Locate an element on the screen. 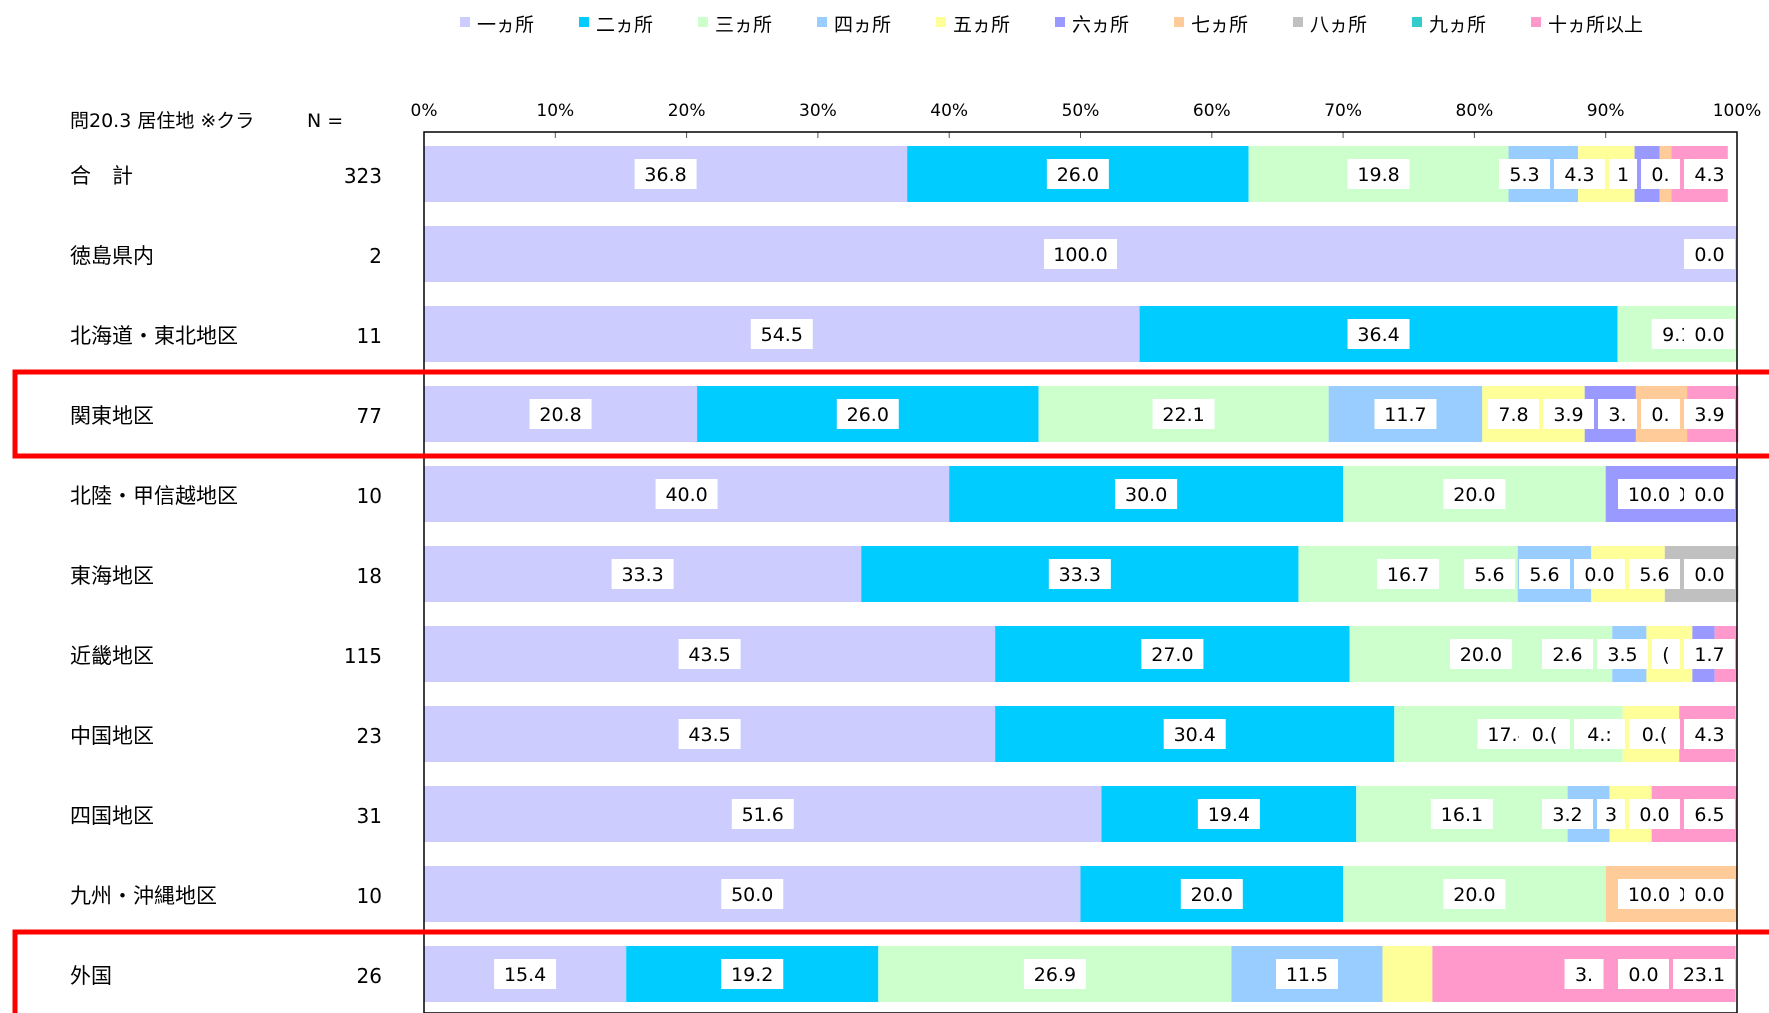  category-label: 関東地区 is located at coordinates (112, 416).